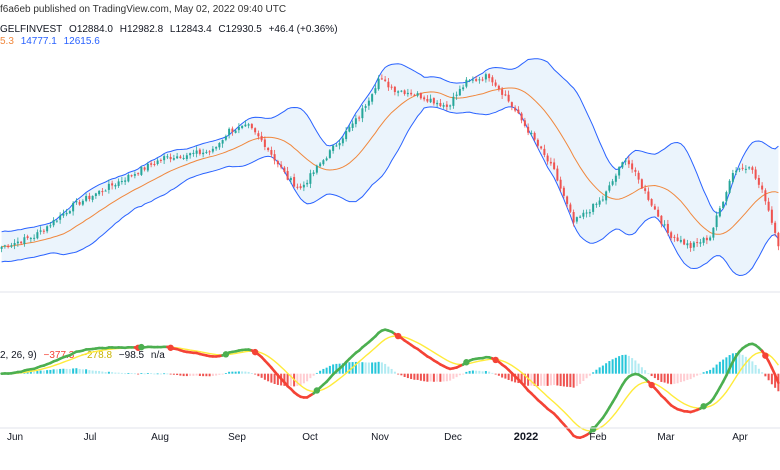  I want to click on x-axis-tick-label: Jun, so click(15, 437).